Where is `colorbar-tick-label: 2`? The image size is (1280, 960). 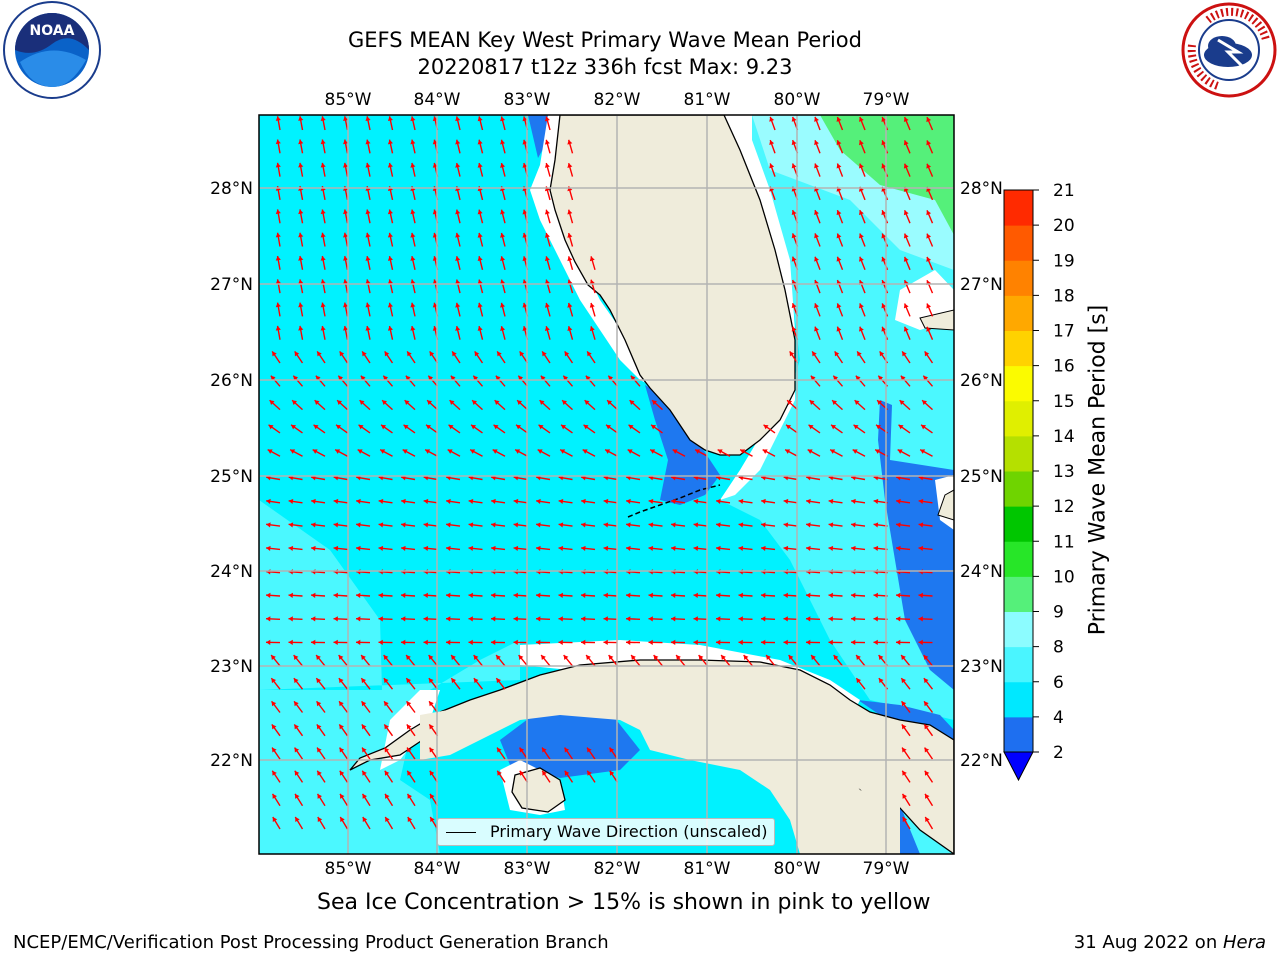 colorbar-tick-label: 2 is located at coordinates (1058, 753).